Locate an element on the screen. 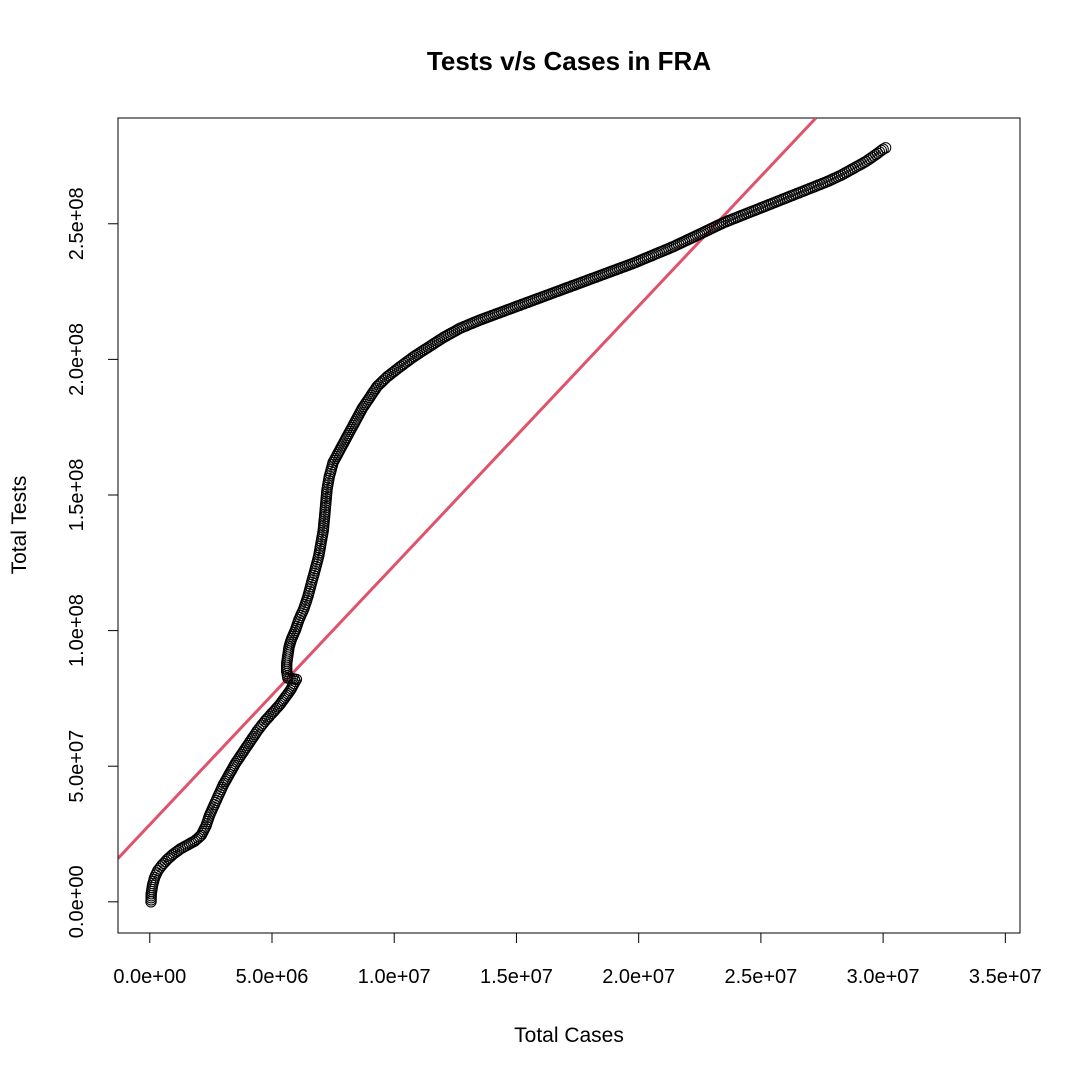 This screenshot has height=1080, width=1080. x-tick-label: 5.0e+06 is located at coordinates (272, 977).